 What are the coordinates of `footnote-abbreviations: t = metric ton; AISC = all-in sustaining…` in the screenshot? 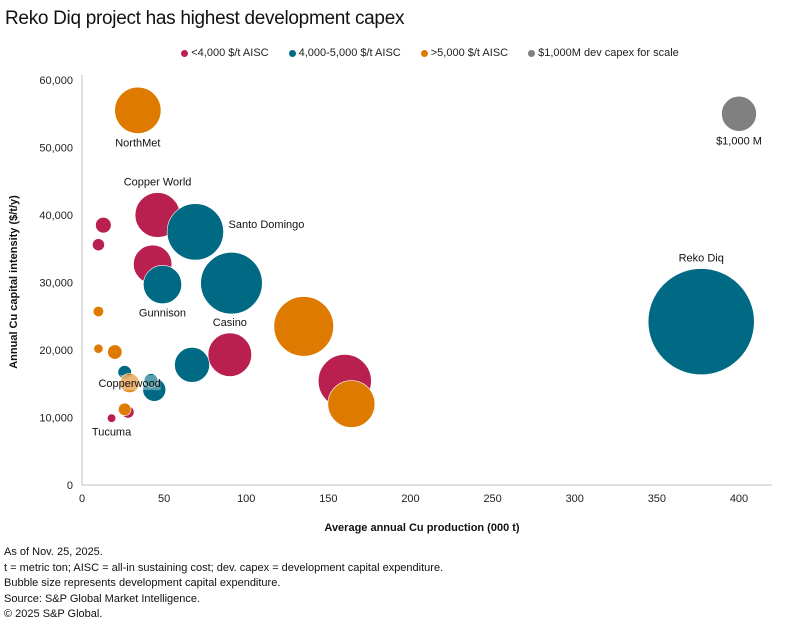 It's located at (224, 567).